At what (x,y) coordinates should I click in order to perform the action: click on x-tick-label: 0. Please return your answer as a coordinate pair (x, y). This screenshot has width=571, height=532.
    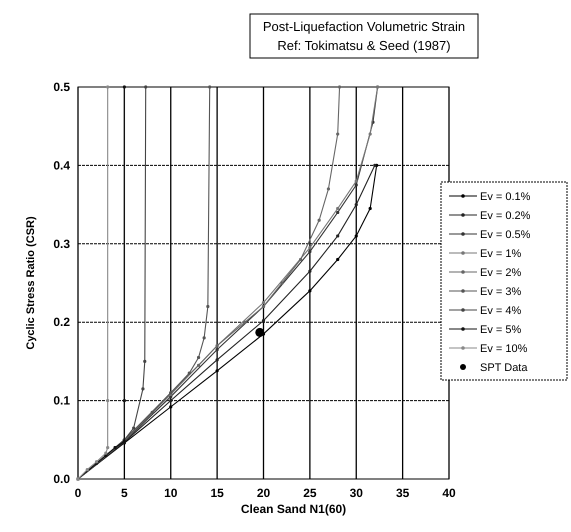
    Looking at the image, I should click on (78, 493).